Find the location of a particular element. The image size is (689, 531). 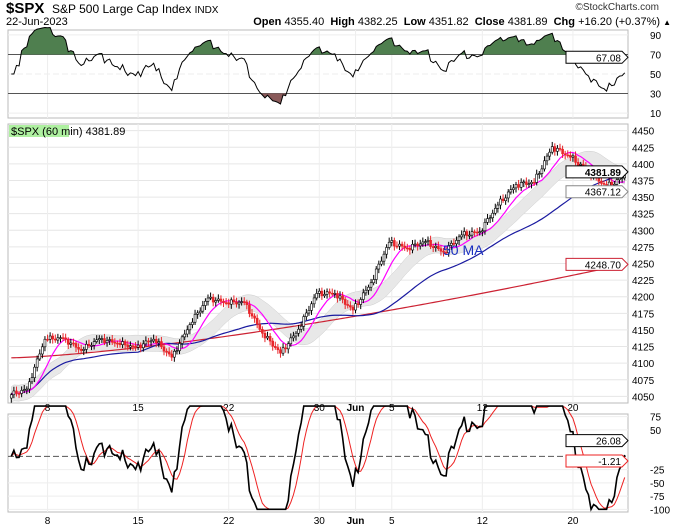

time-tick-label: Jun is located at coordinates (356, 408).